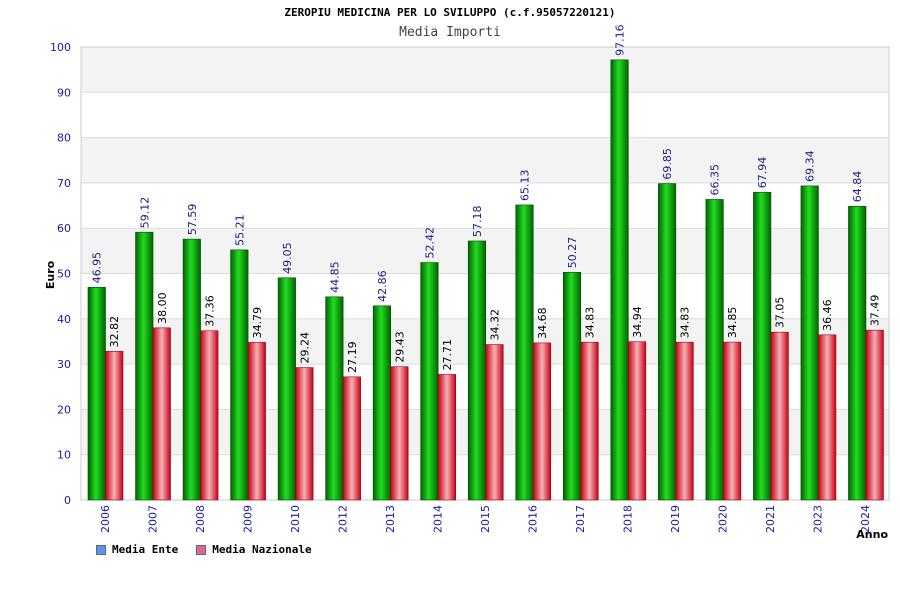 The width and height of the screenshot is (900, 600). What do you see at coordinates (67, 500) in the screenshot?
I see `y-tick-label: 0` at bounding box center [67, 500].